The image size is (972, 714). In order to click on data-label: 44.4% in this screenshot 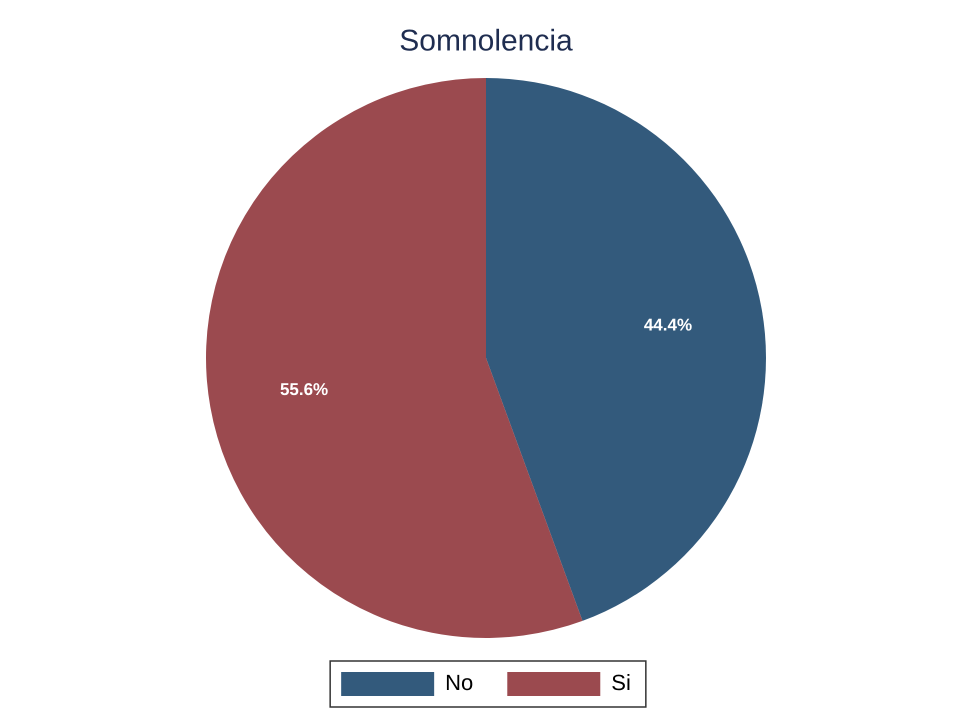, I will do `click(668, 324)`.